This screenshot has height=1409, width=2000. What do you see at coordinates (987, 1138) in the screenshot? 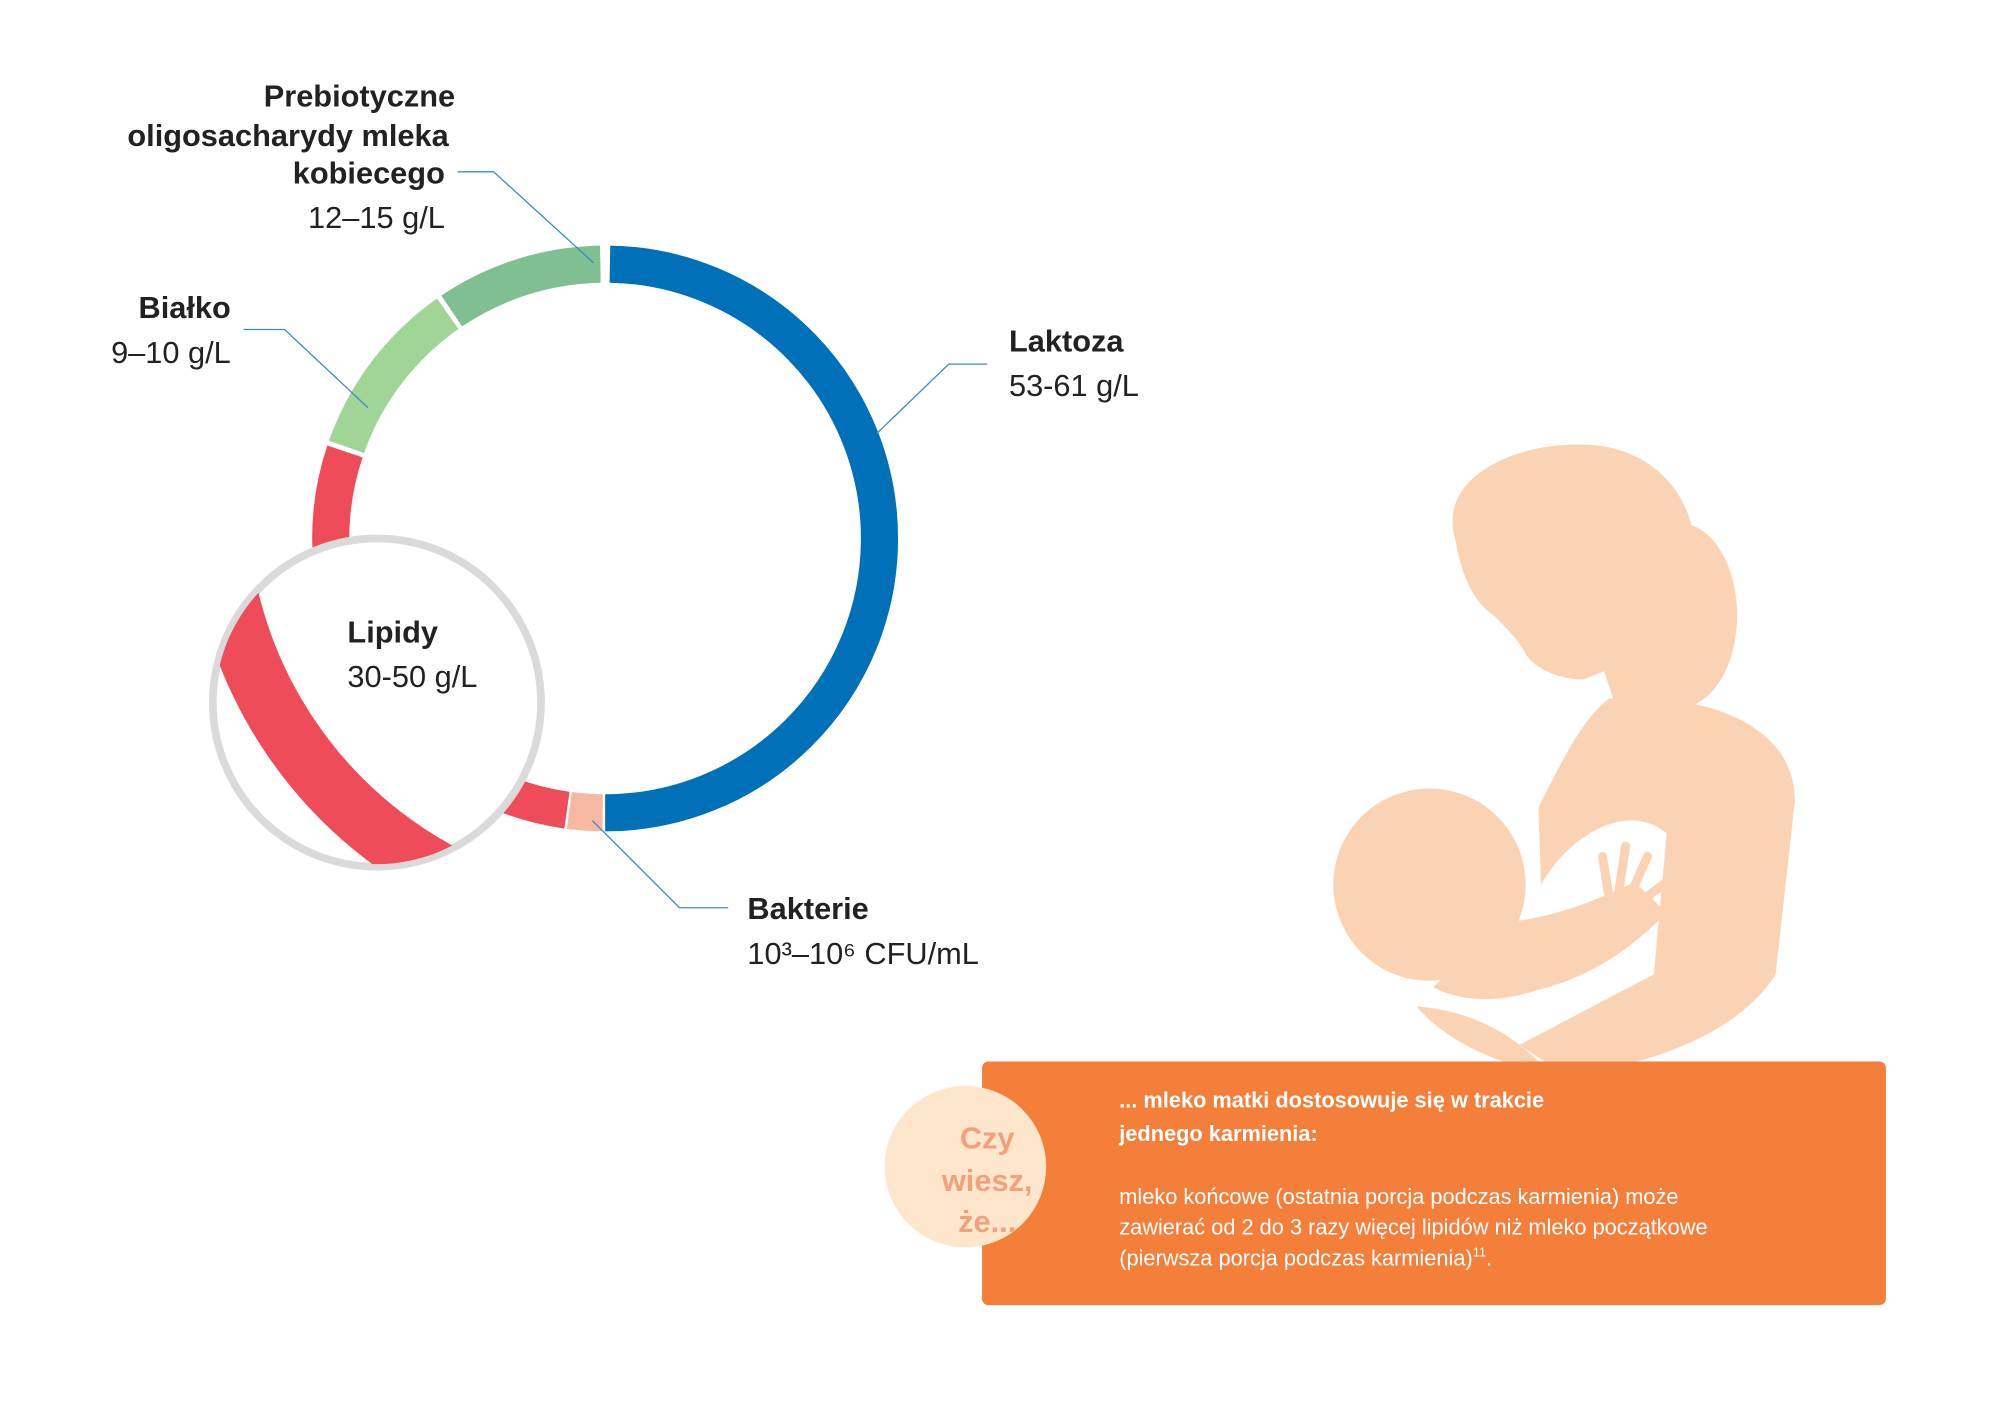
I see `badge-text: Czy` at bounding box center [987, 1138].